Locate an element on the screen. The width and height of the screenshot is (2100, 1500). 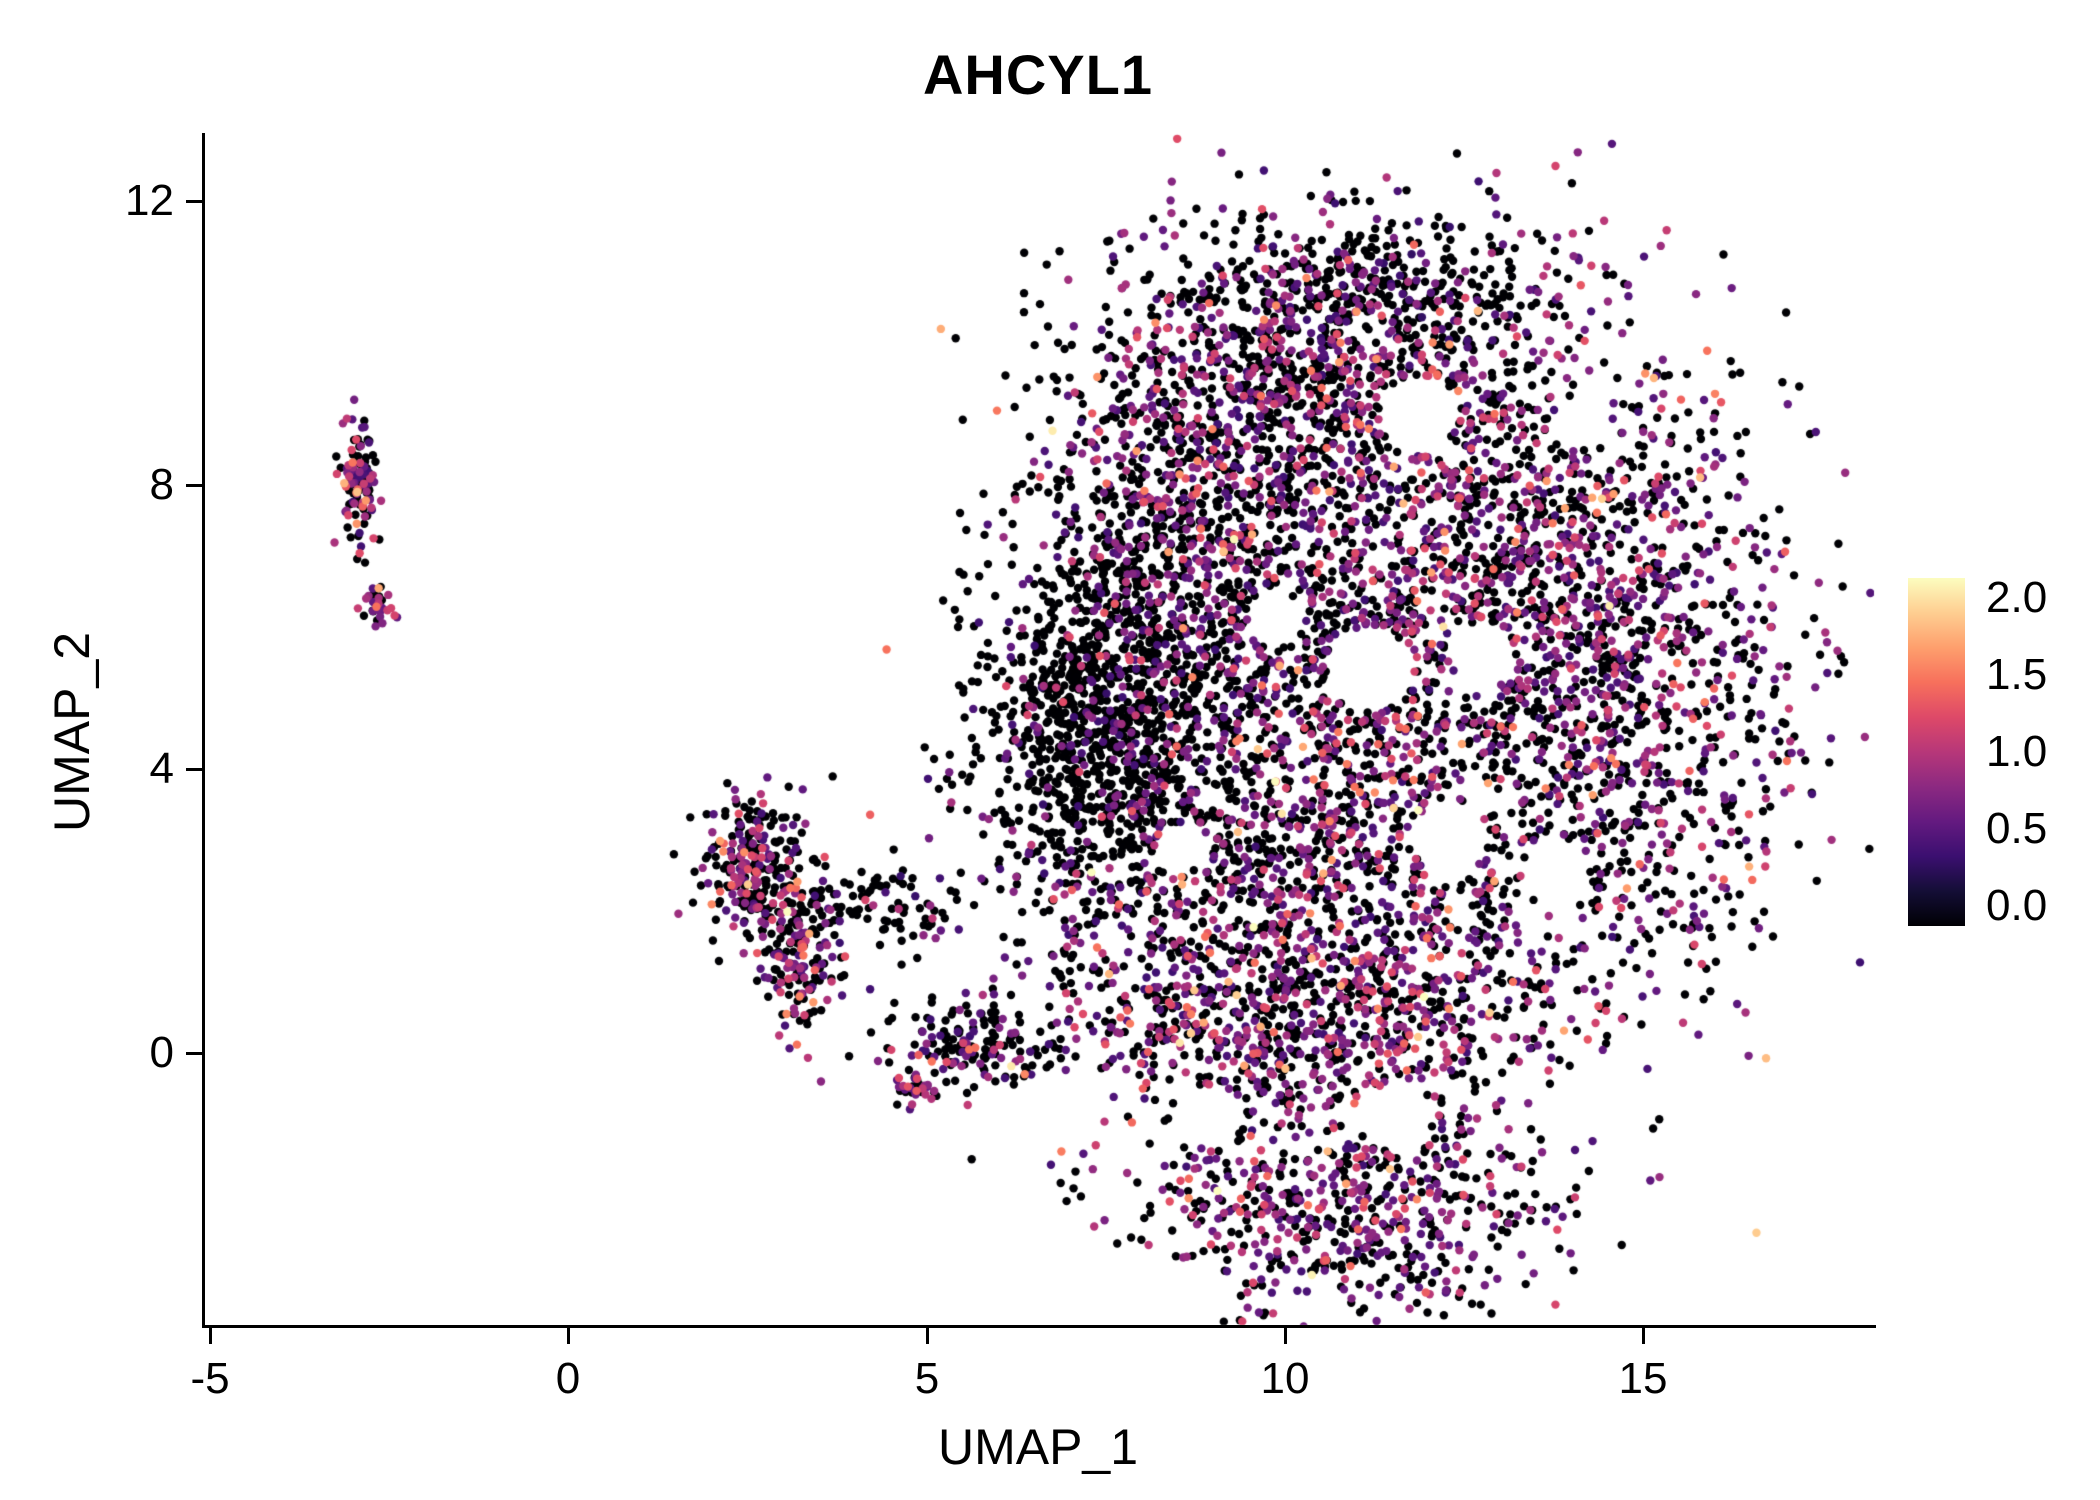
x-tick-label: 15 is located at coordinates (1643, 1378).